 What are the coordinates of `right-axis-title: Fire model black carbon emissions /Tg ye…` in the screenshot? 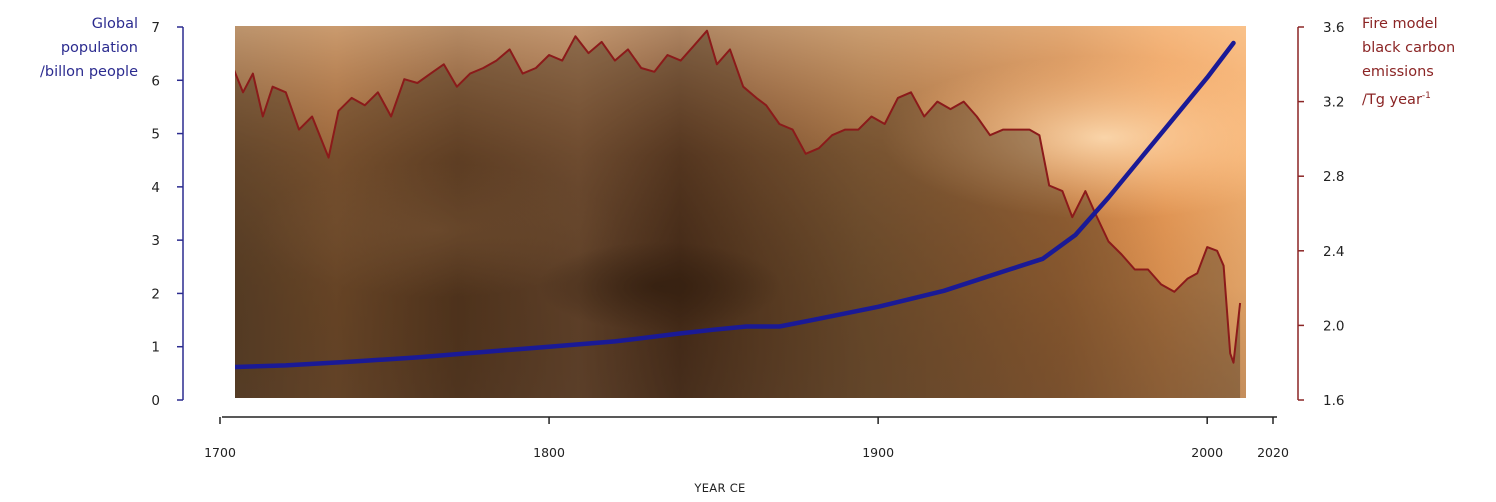 It's located at (1427, 62).